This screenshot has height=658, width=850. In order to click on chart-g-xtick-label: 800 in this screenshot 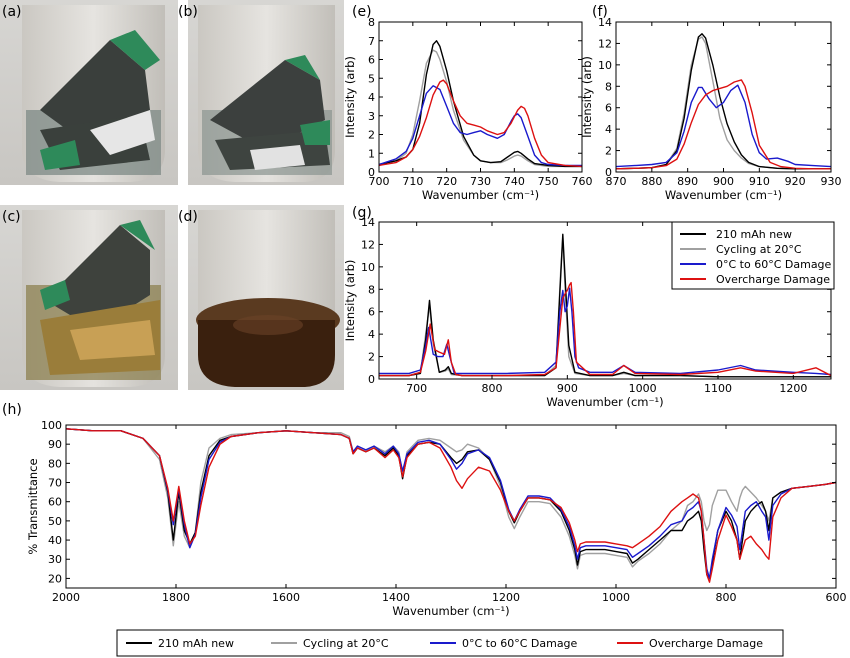, I will do `click(492, 388)`.